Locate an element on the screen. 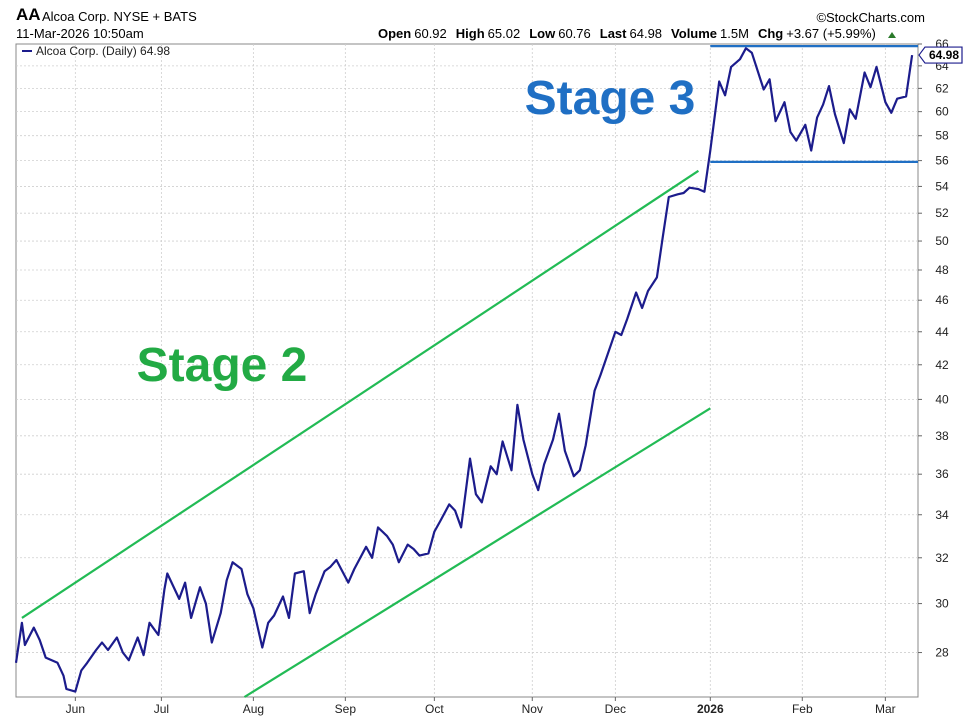 The width and height of the screenshot is (975, 718). legend-label: Alcoa Corp. (Daily) 64.98 is located at coordinates (103, 51).